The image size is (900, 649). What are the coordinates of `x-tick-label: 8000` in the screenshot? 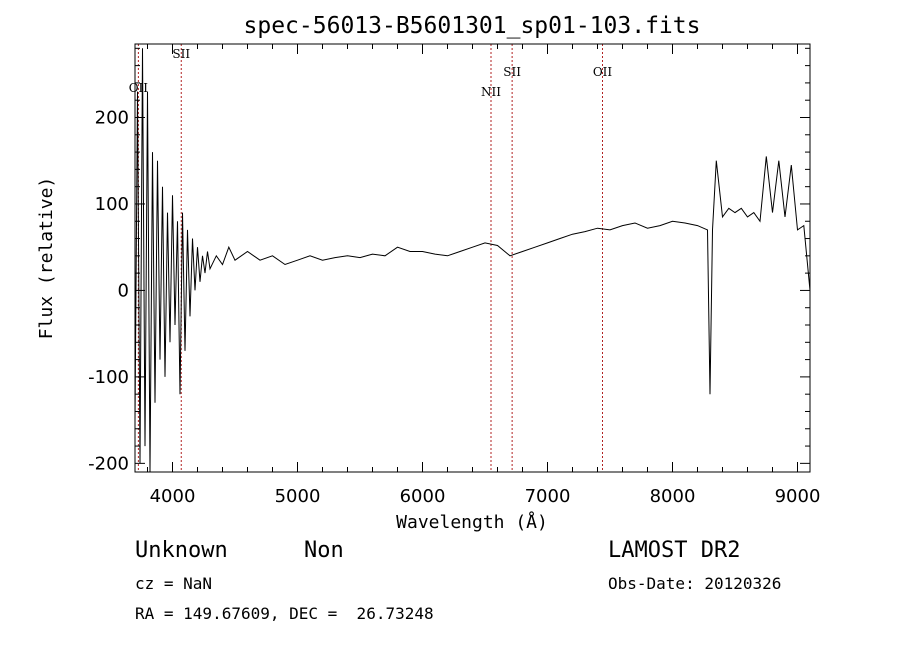 It's located at (673, 496).